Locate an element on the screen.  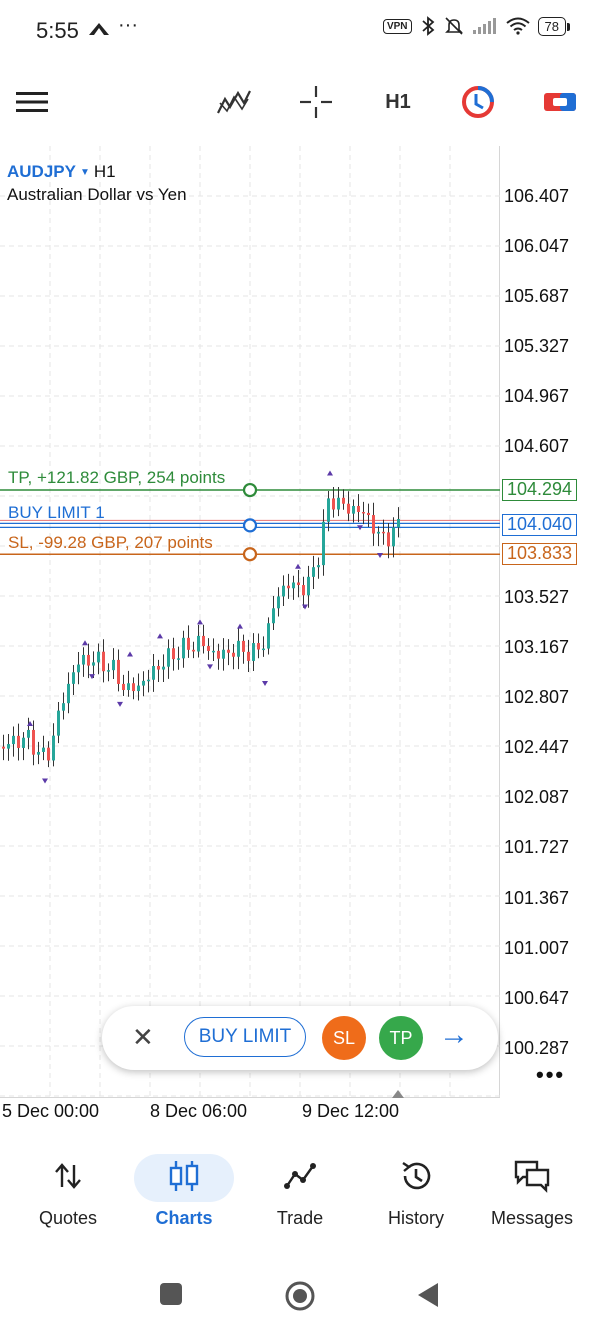
crosshair-button is located at coordinates (316, 102).